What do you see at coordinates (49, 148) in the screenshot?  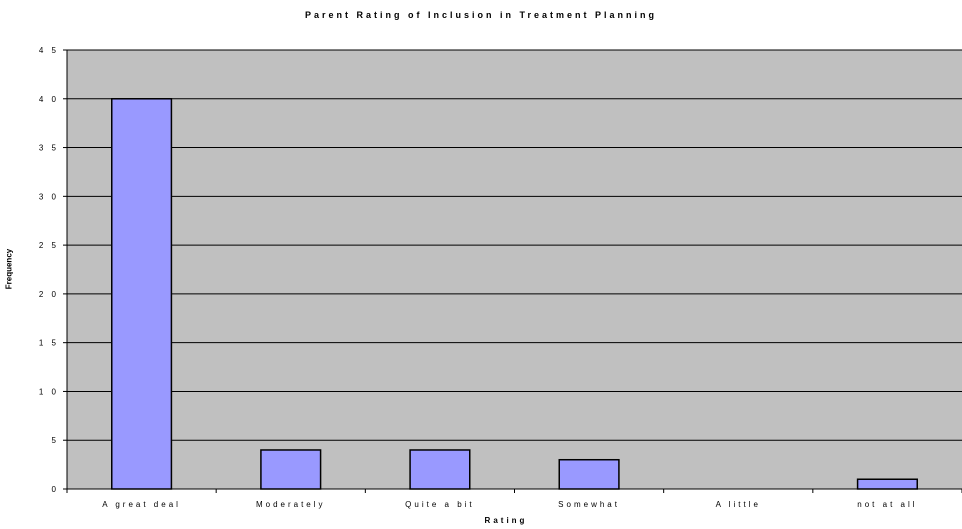 I see `y-tick-label: 3 5` at bounding box center [49, 148].